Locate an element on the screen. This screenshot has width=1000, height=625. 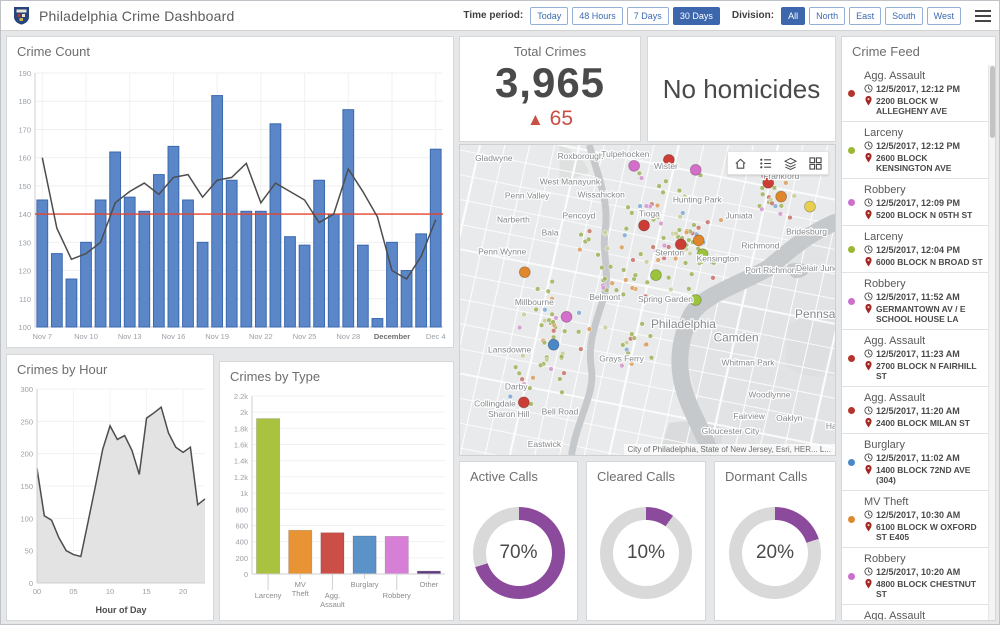
feed-address: 2400 BLOCK MILAN ST is located at coordinates (923, 423).